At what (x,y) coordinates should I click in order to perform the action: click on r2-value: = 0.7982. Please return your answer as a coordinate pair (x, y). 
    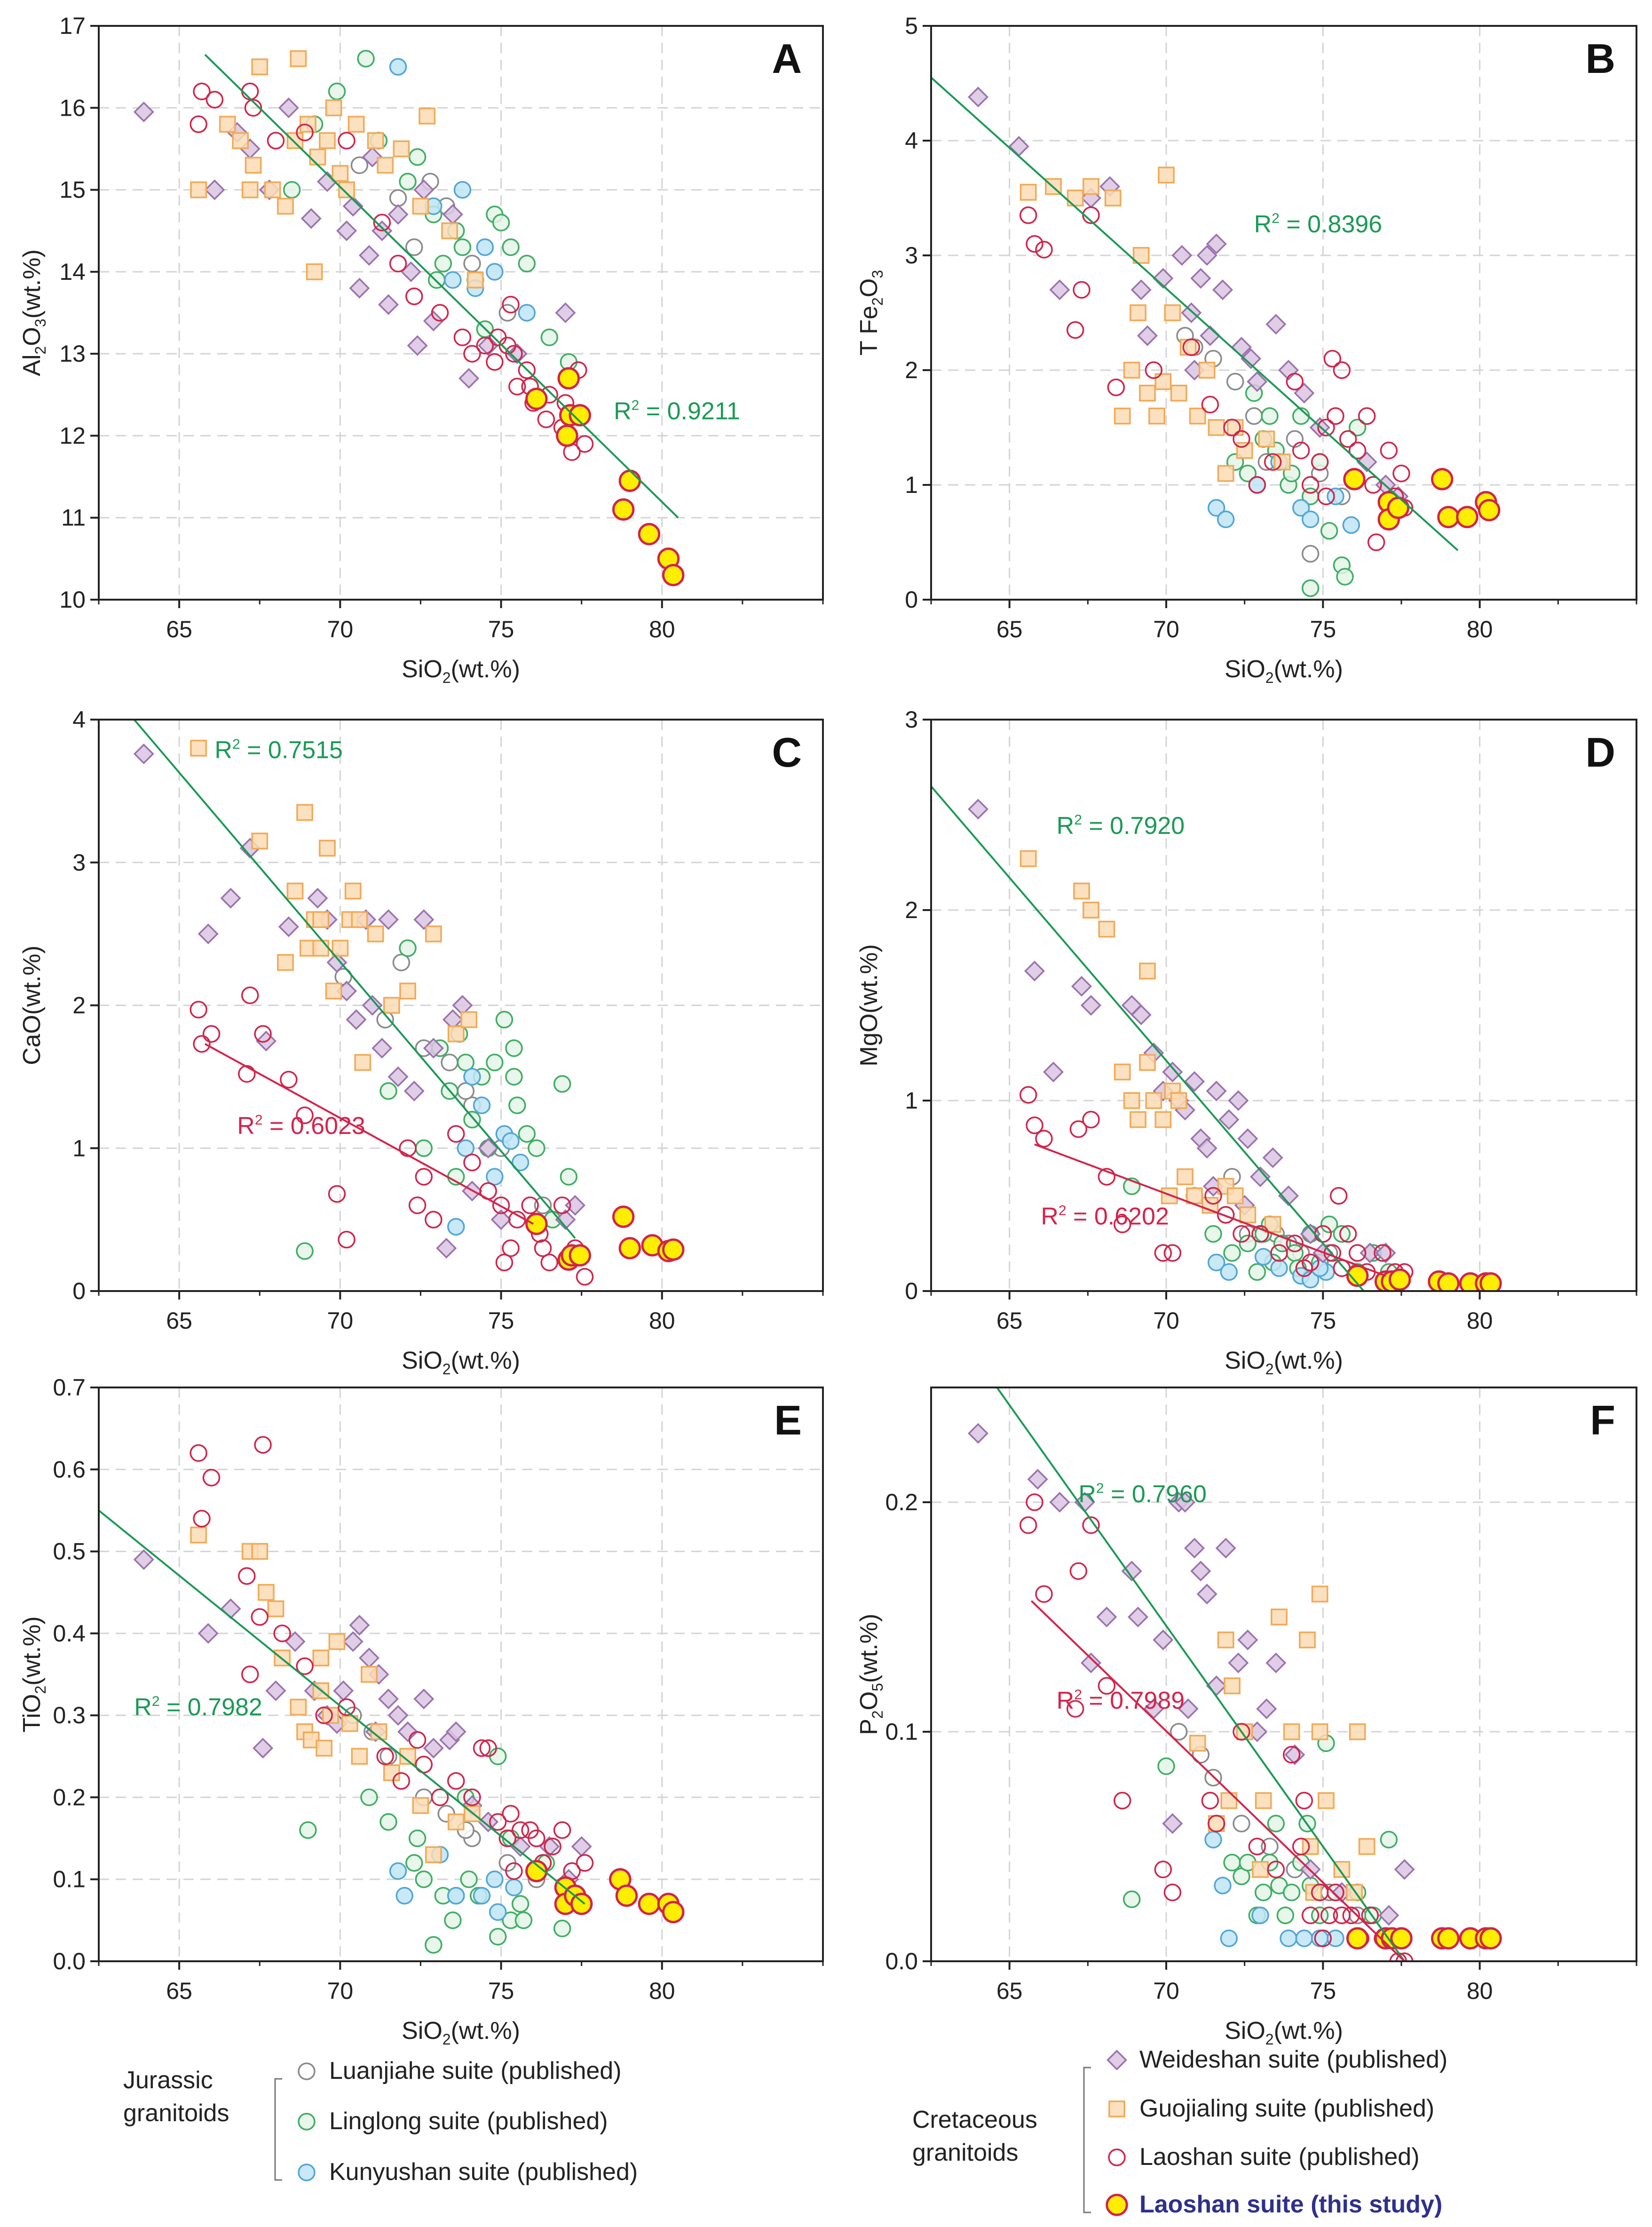
    Looking at the image, I should click on (211, 1707).